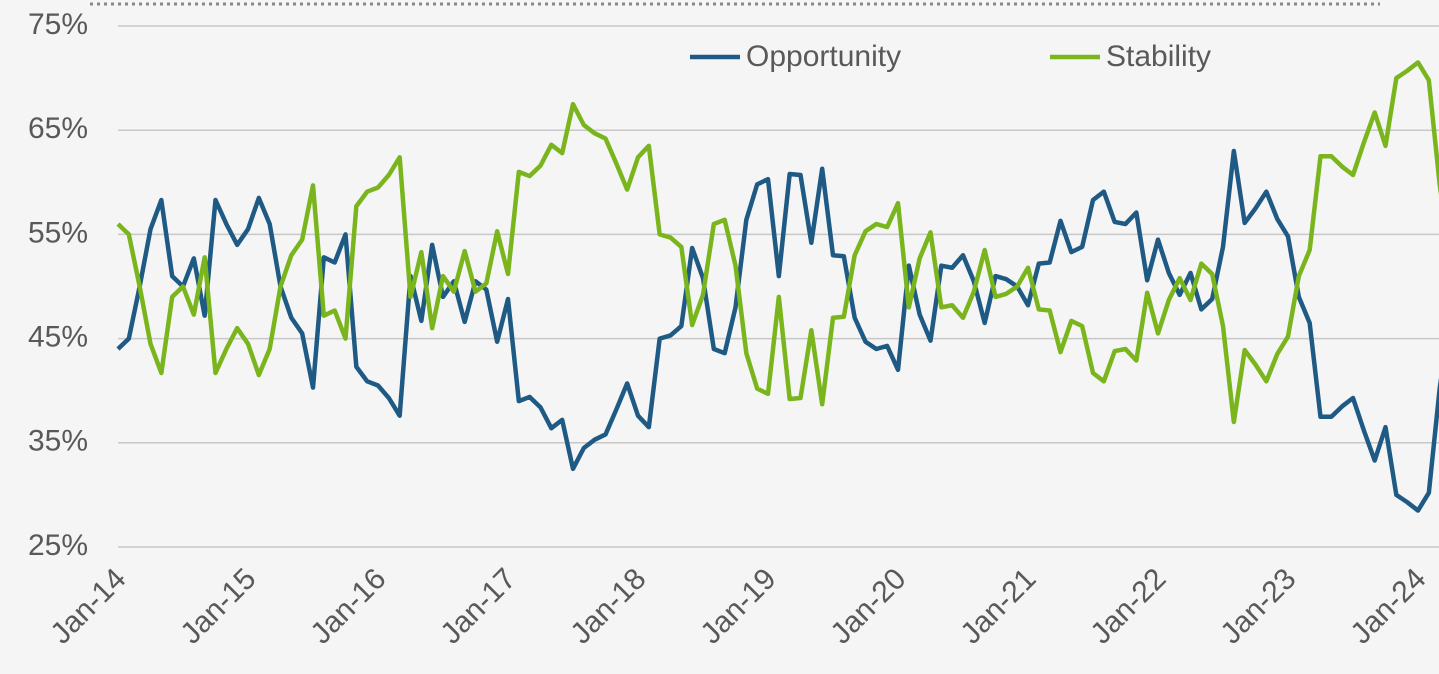 This screenshot has height=674, width=1439. Describe the element at coordinates (608, 606) in the screenshot. I see `x-tick-label: Jan-18` at that location.